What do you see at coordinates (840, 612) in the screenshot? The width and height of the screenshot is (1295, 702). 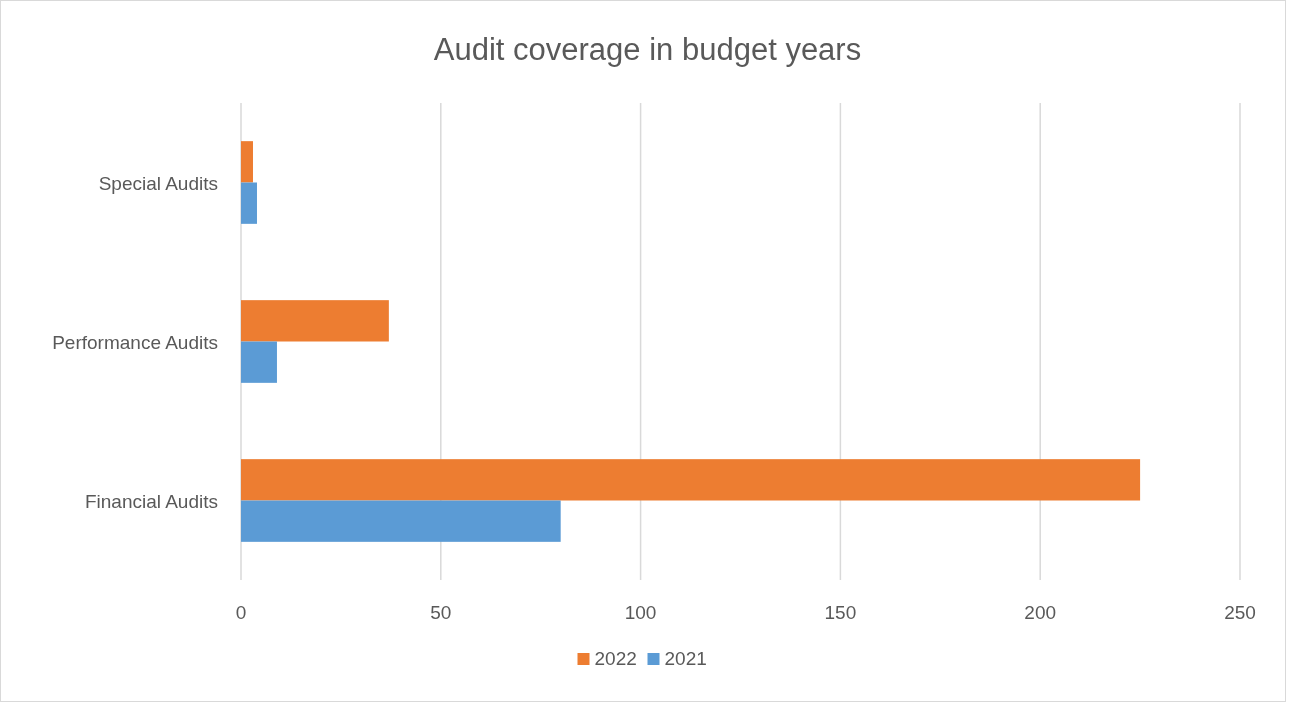 I see `x-tick-label: 150` at bounding box center [840, 612].